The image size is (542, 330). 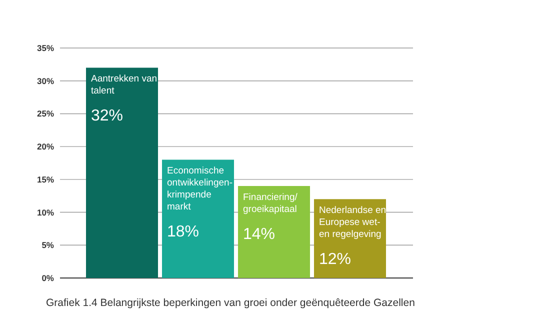 I want to click on x-tick-label: Aantrekken van talent, so click(x=124, y=85).